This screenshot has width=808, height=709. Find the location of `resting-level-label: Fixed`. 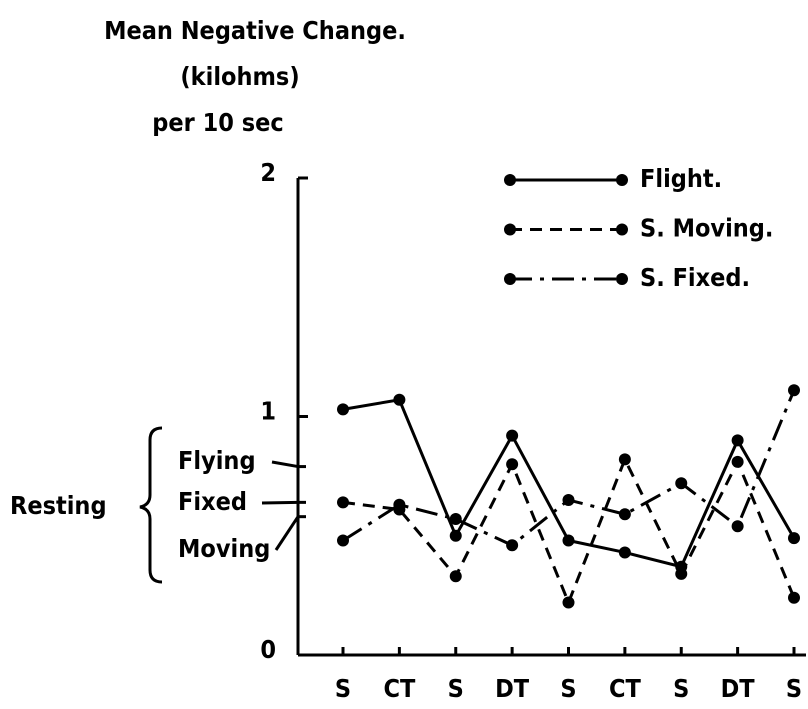

resting-level-label: Fixed is located at coordinates (212, 501).